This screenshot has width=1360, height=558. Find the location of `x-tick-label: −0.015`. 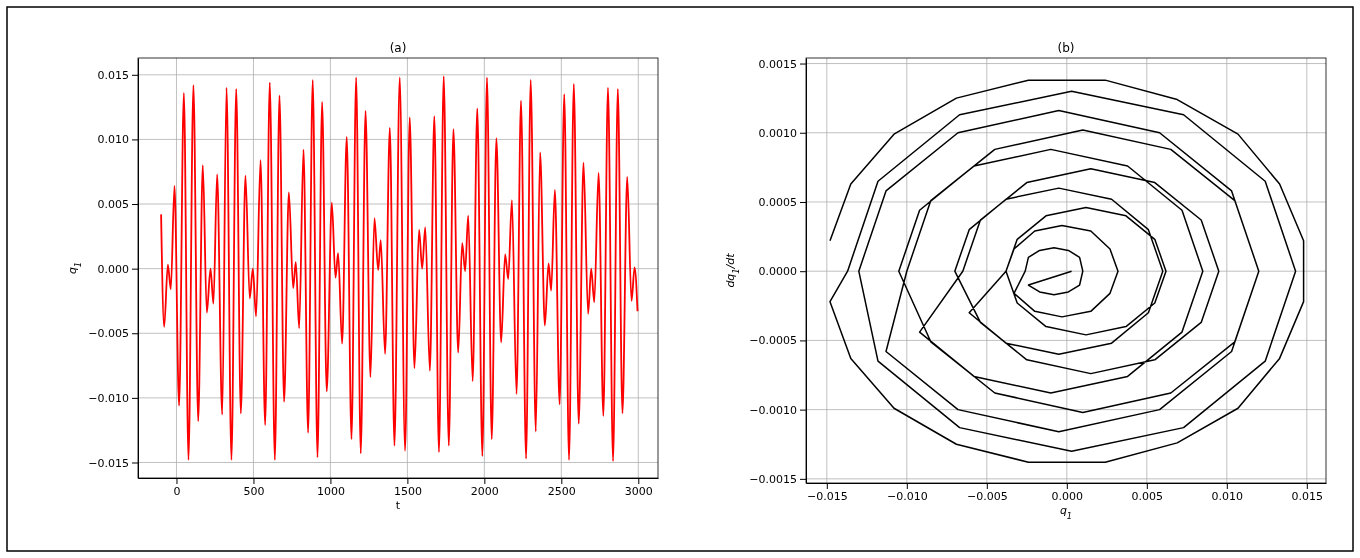

x-tick-label: −0.015 is located at coordinates (827, 496).